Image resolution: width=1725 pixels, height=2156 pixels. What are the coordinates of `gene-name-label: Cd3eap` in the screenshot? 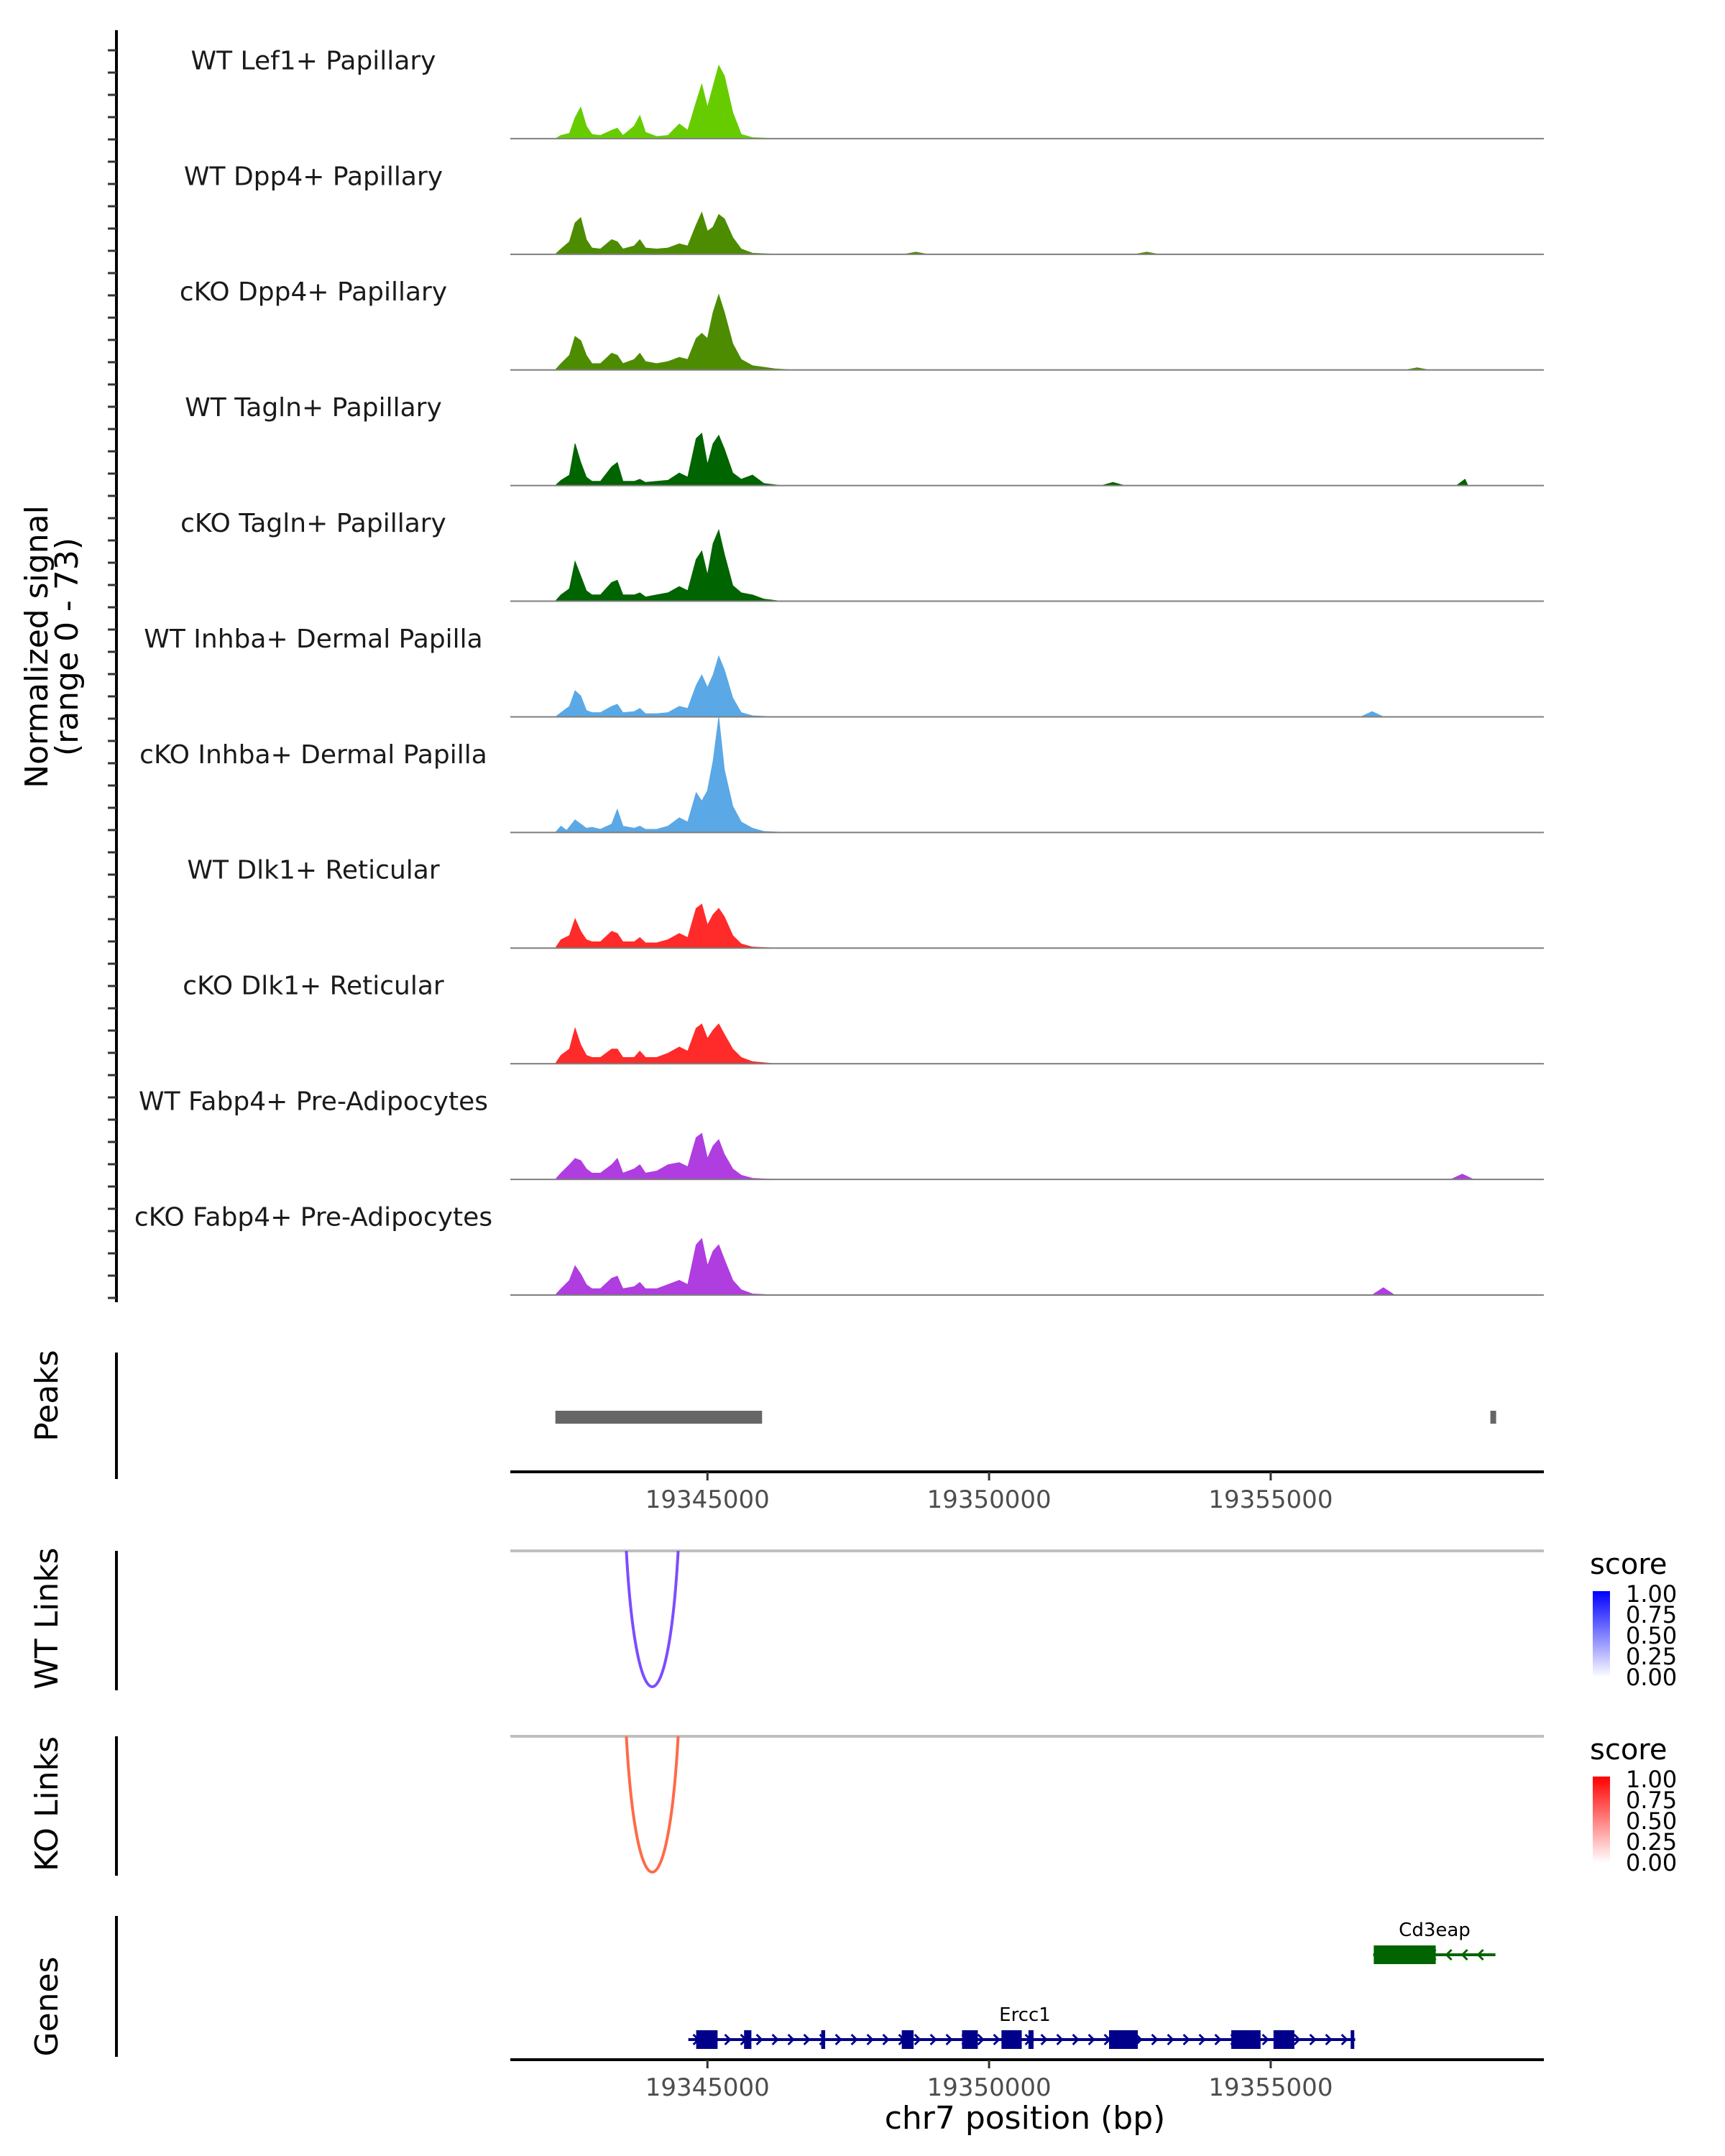 It's located at (1435, 1931).